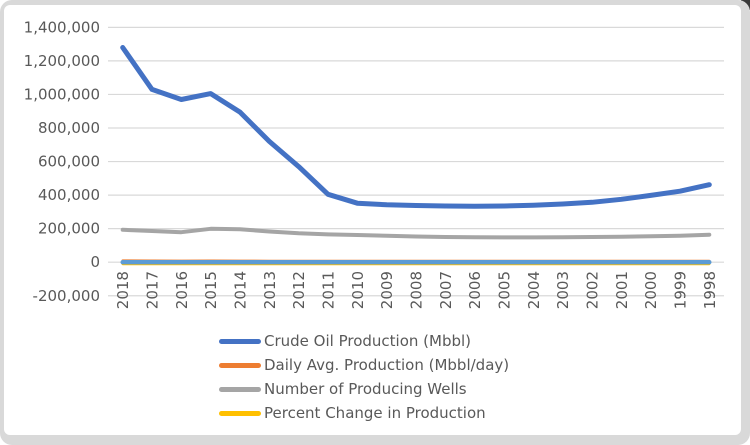 The height and width of the screenshot is (445, 750). What do you see at coordinates (329, 290) in the screenshot?
I see `x-axis-tick-label: 2011` at bounding box center [329, 290].